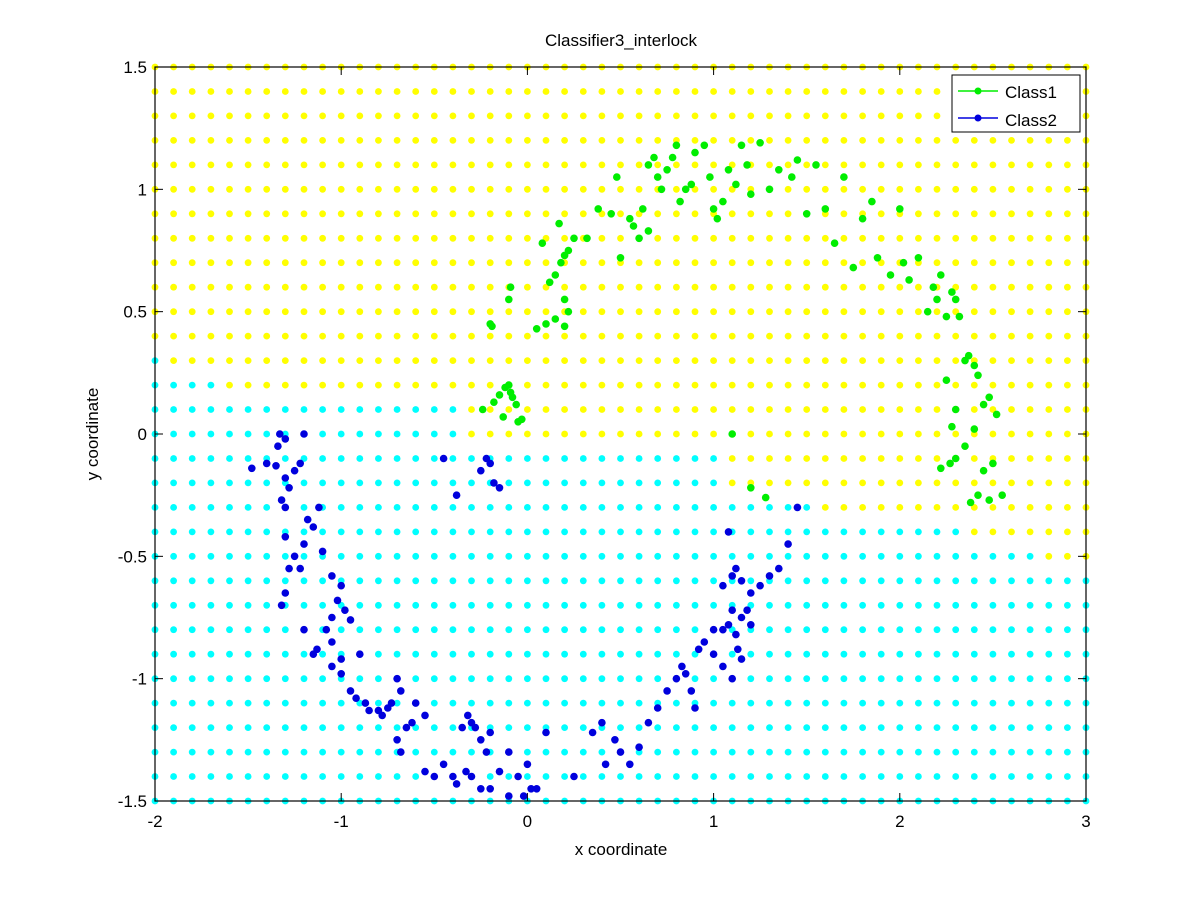 This screenshot has width=1200, height=900. Describe the element at coordinates (527, 821) in the screenshot. I see `x-tick-label: 0` at that location.